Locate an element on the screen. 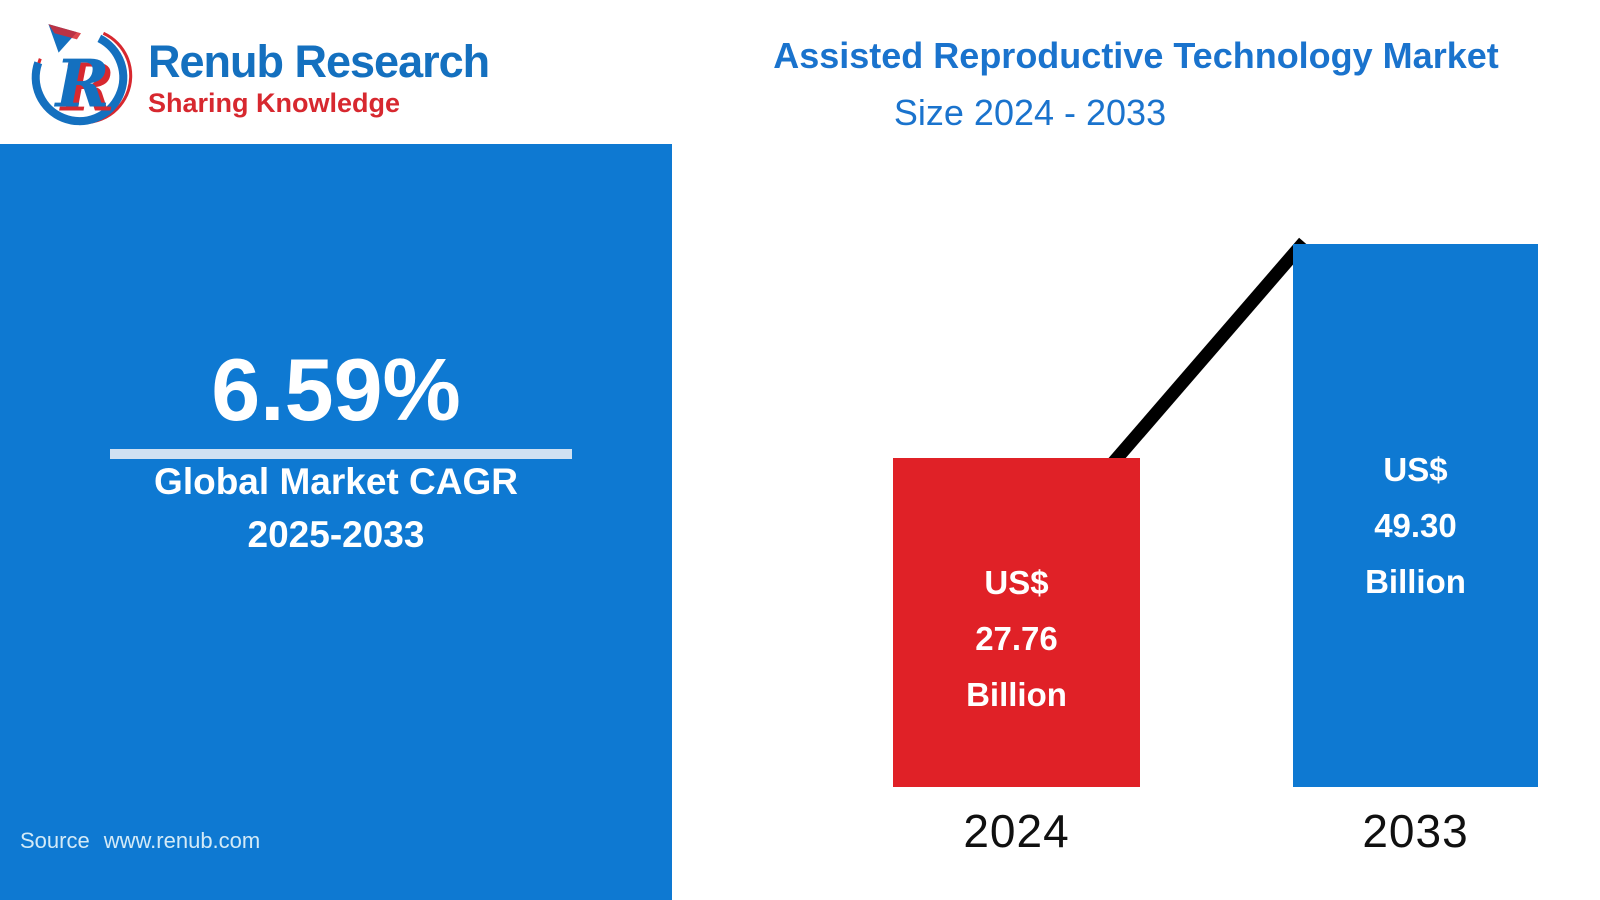 The image size is (1600, 900). brand-text-block: Renub Research Sharing Knowledge is located at coordinates (319, 76).